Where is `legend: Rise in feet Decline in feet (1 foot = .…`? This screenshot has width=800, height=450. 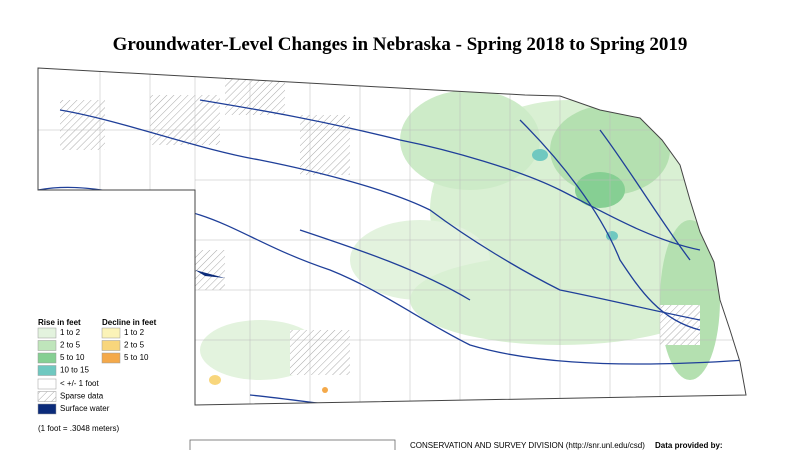
legend: Rise in feet Decline in feet (1 foot = .… is located at coordinates (97, 375).